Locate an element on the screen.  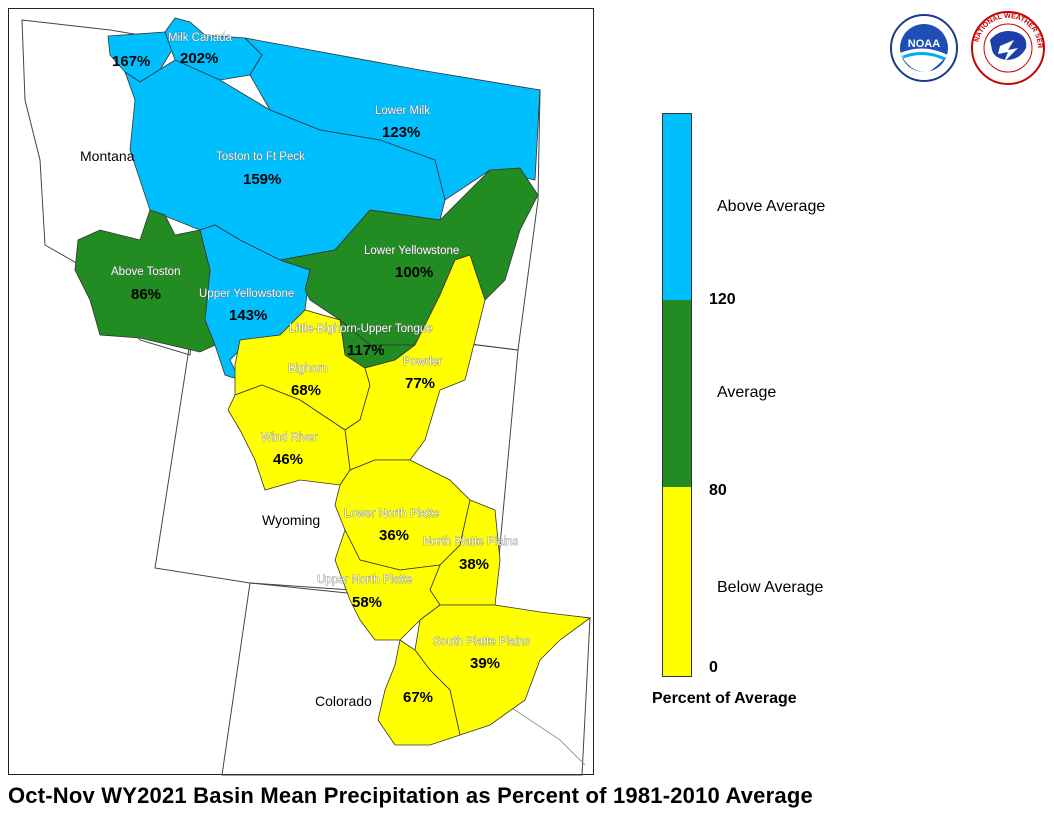
basin-name: Wind River is located at coordinates (289, 438).